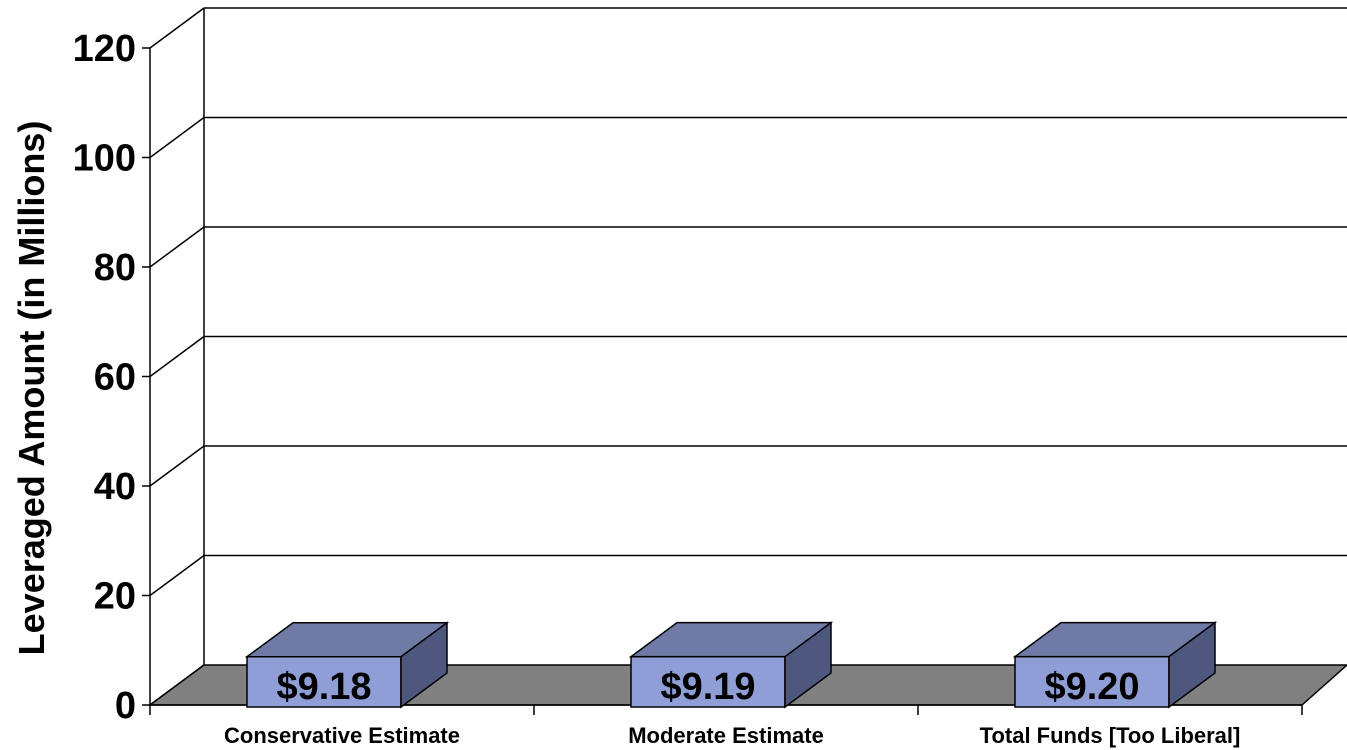 The height and width of the screenshot is (750, 1347). Describe the element at coordinates (342, 735) in the screenshot. I see `x-category-label: Conservative Estimate` at that location.